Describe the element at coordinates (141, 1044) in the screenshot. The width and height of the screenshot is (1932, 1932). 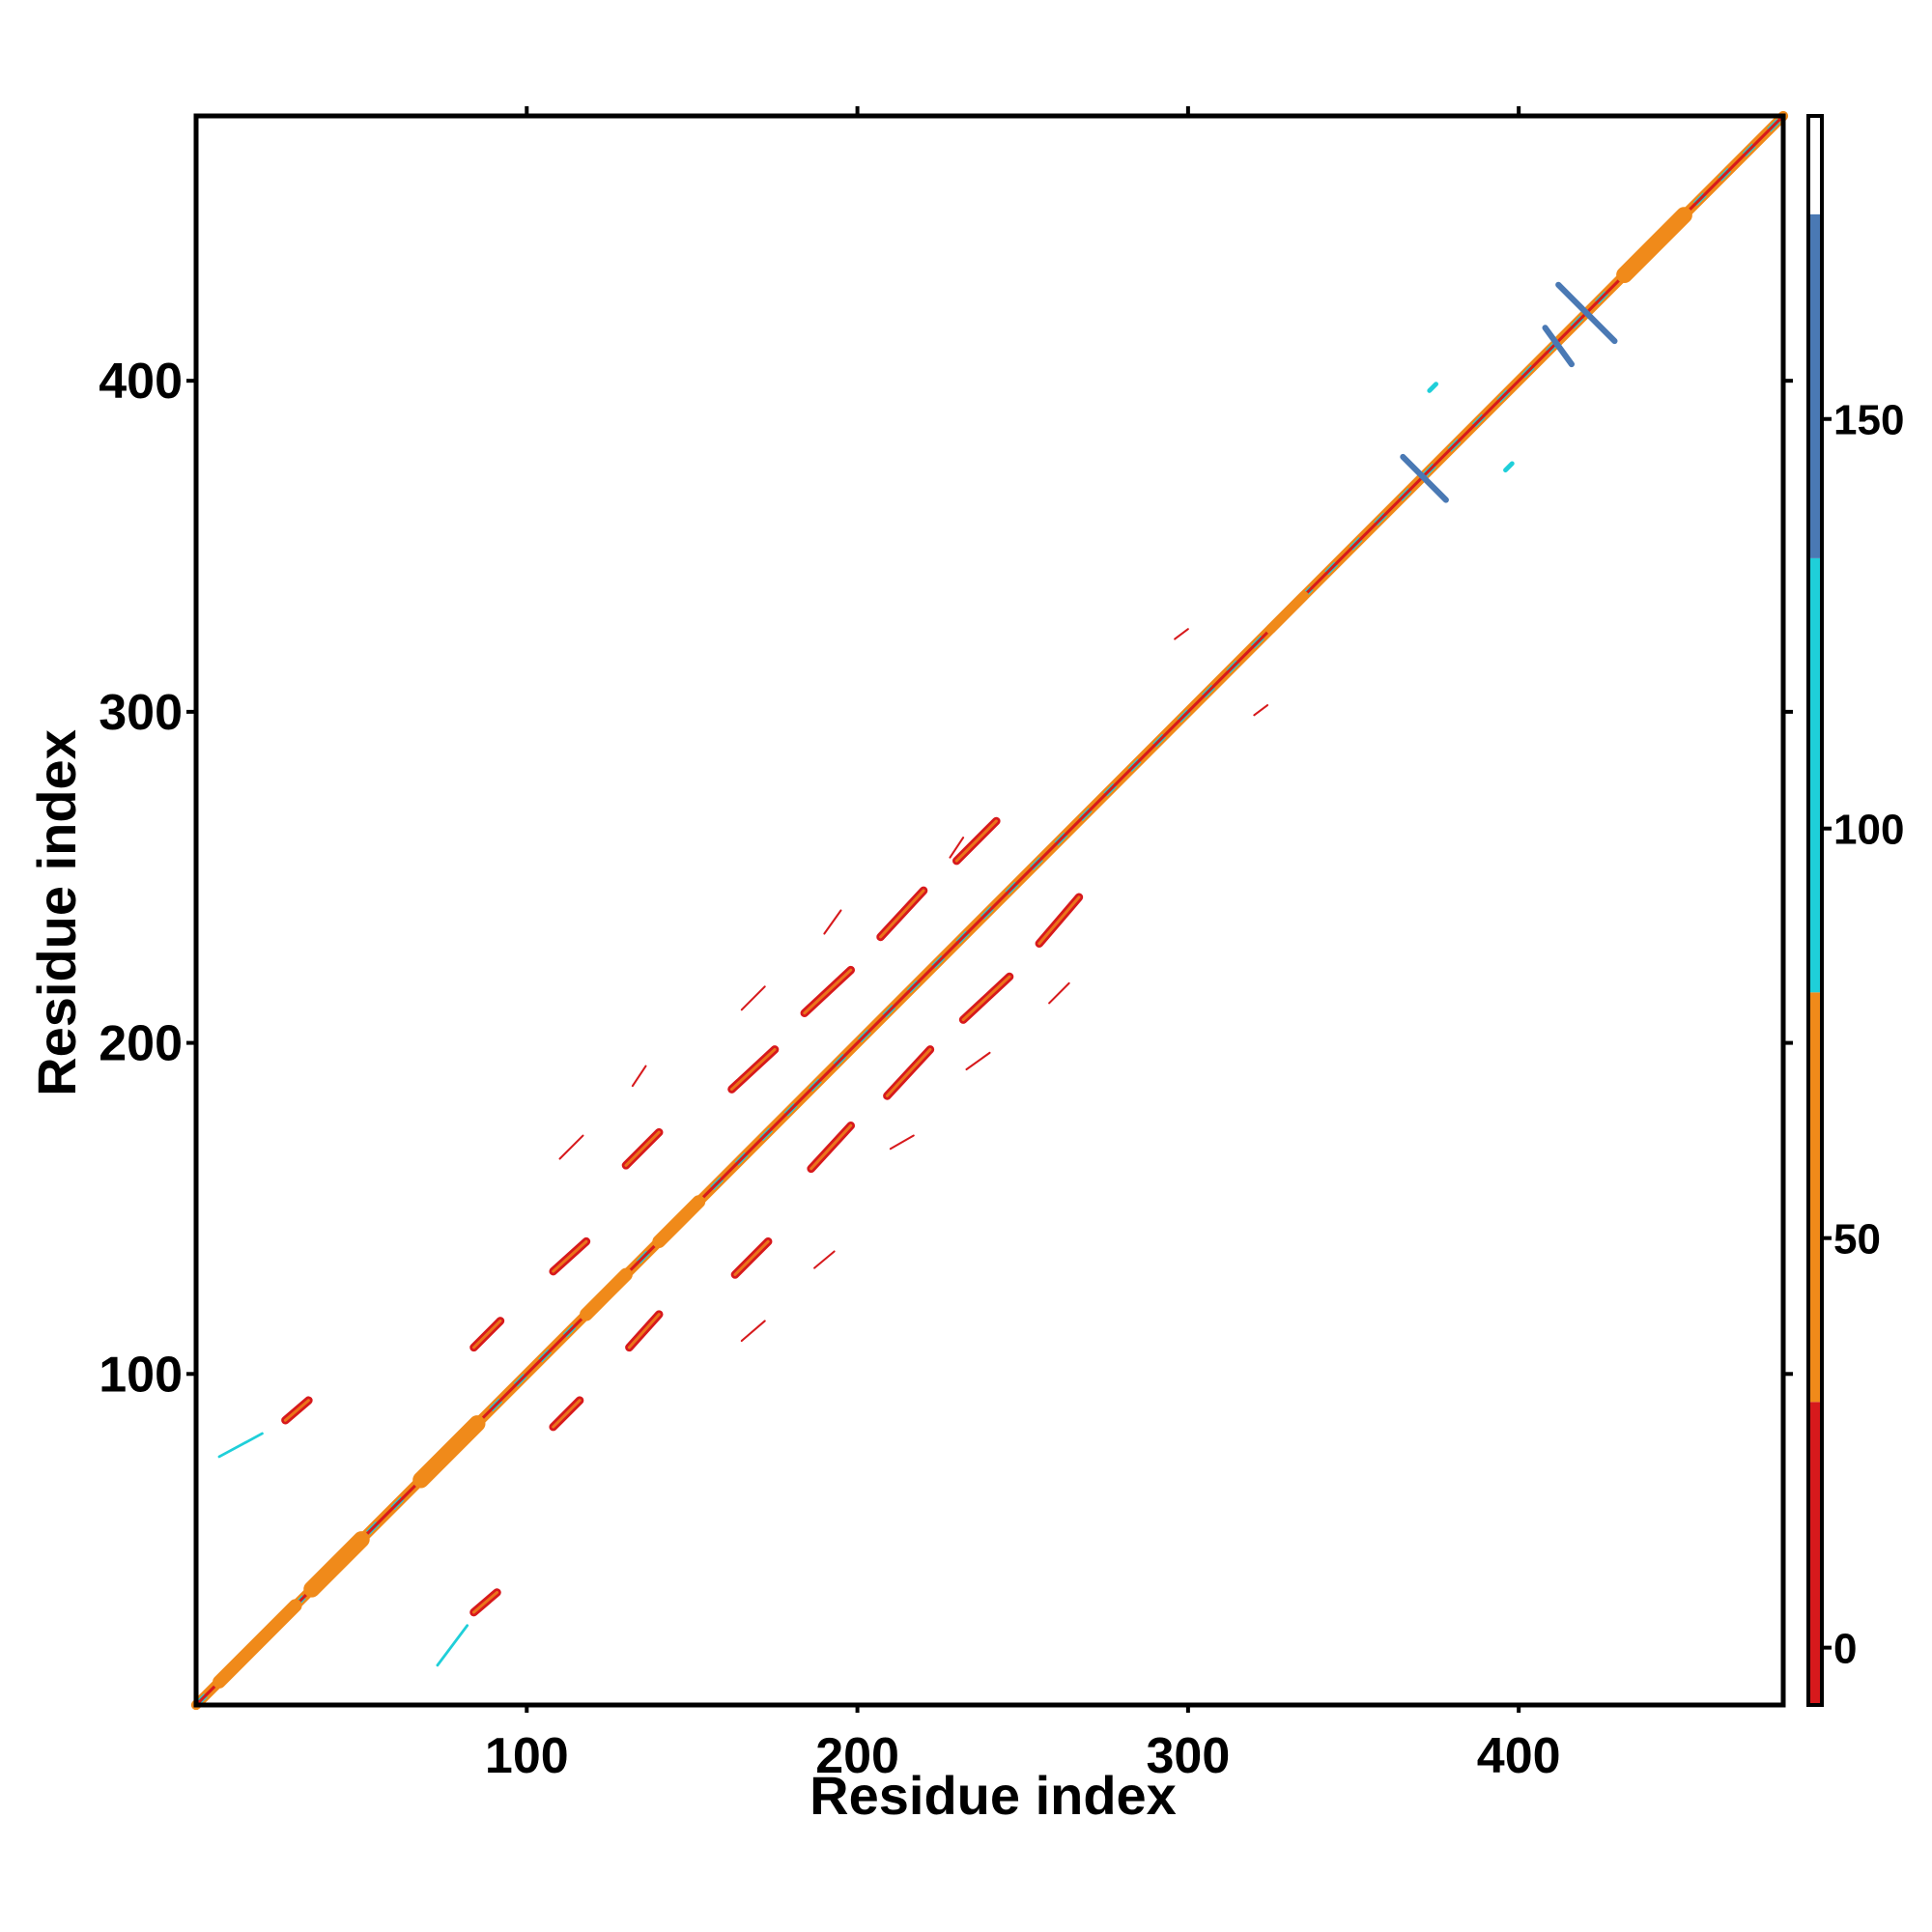
I see `y-tick-label-200: 200` at that location.